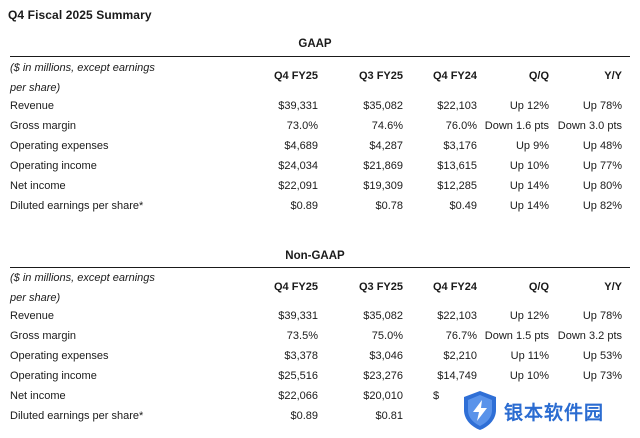 This screenshot has height=438, width=640. I want to click on cell-yy: Up 73%, so click(602, 376).